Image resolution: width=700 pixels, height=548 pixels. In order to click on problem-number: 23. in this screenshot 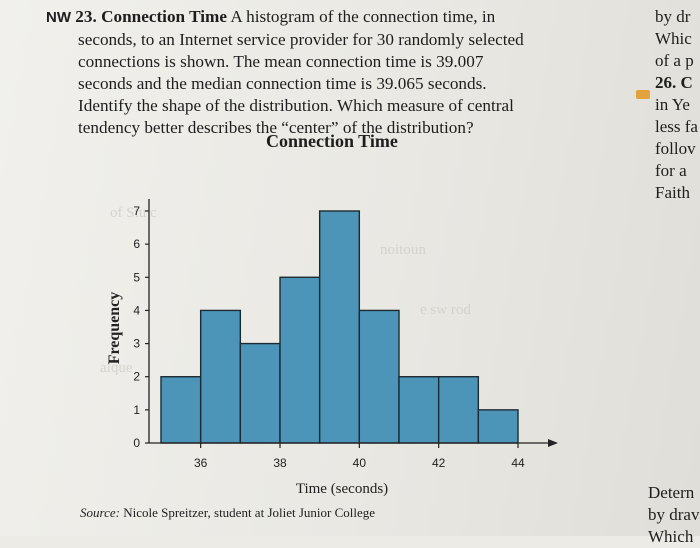, I will do `click(86, 16)`.